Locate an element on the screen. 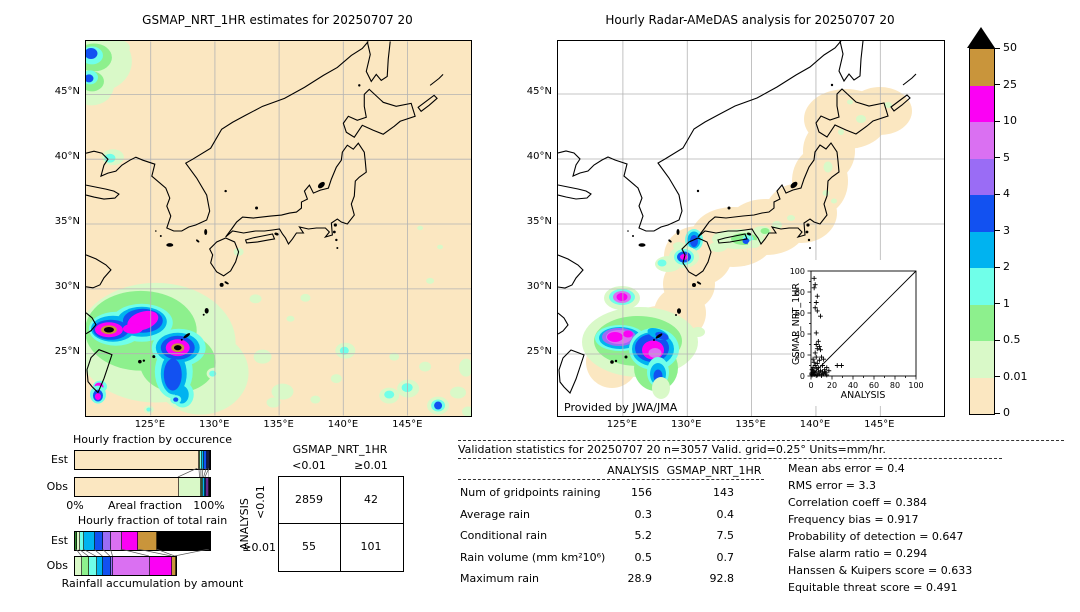  inset-ylabel: GSMAP_NRT_1HR is located at coordinates (796, 324).